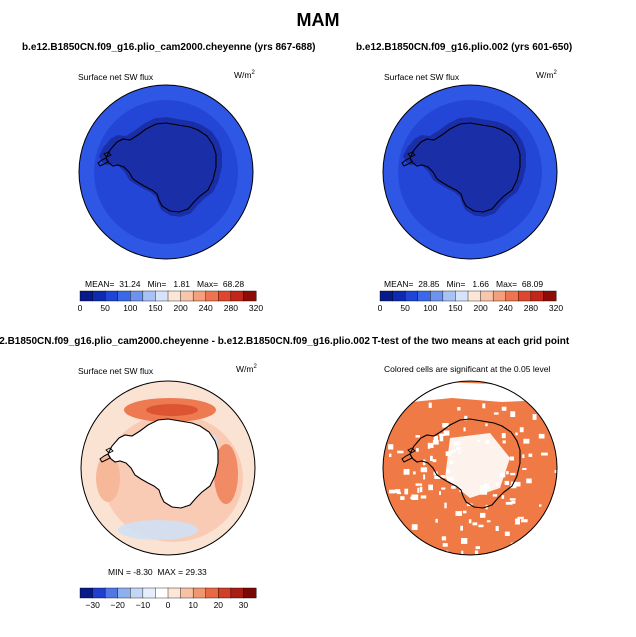 This screenshot has width=636, height=637. Describe the element at coordinates (170, 301) in the screenshot. I see `panel-1-colorbar: 0 50 100 150 200 240 280 320` at that location.